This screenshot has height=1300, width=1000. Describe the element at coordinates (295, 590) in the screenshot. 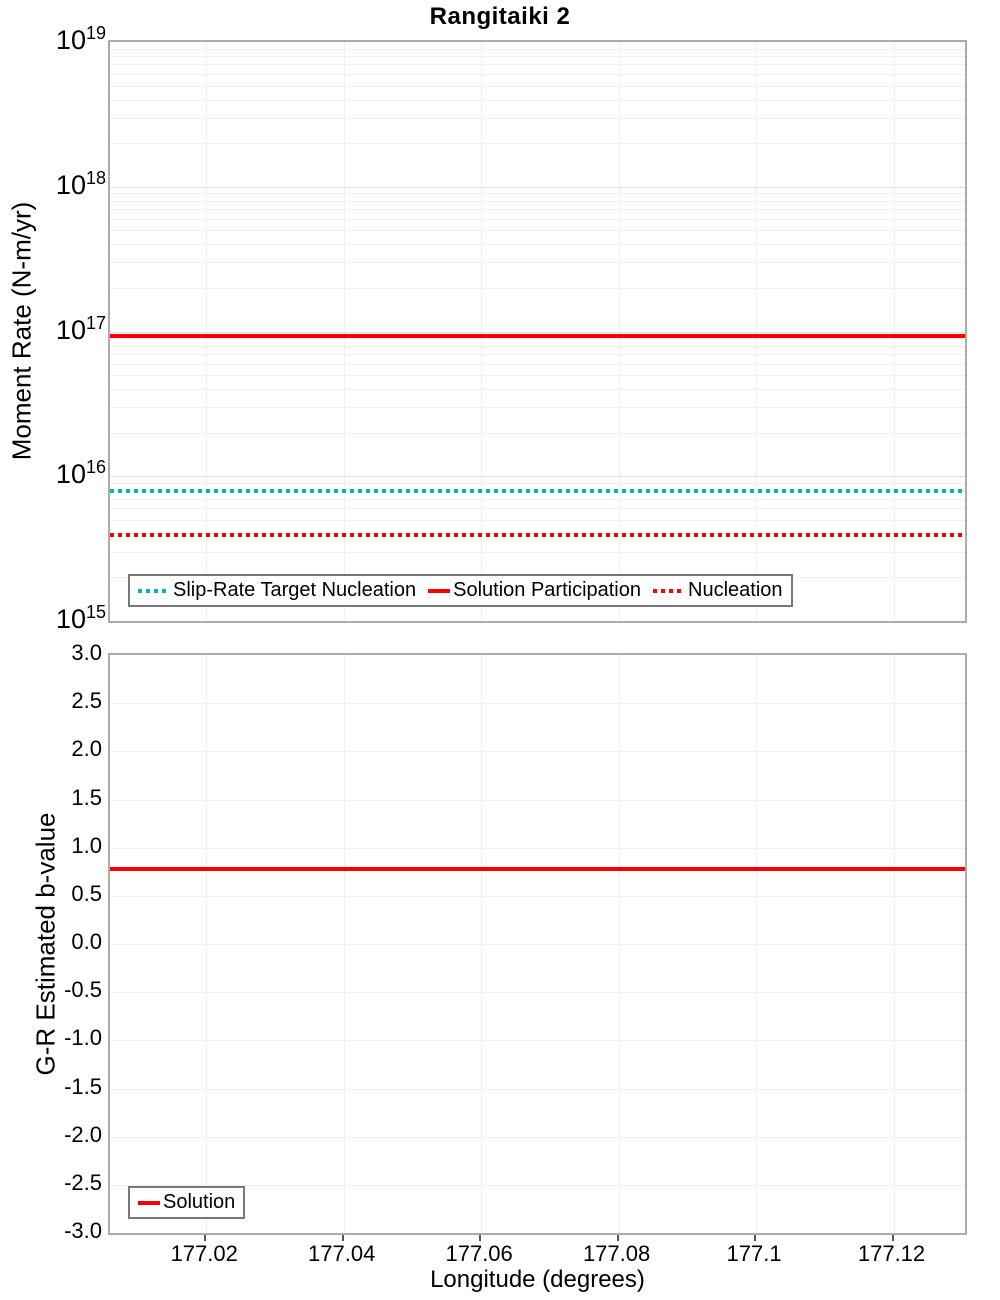

I see `legend-label: Slip-Rate Target Nucleation` at that location.